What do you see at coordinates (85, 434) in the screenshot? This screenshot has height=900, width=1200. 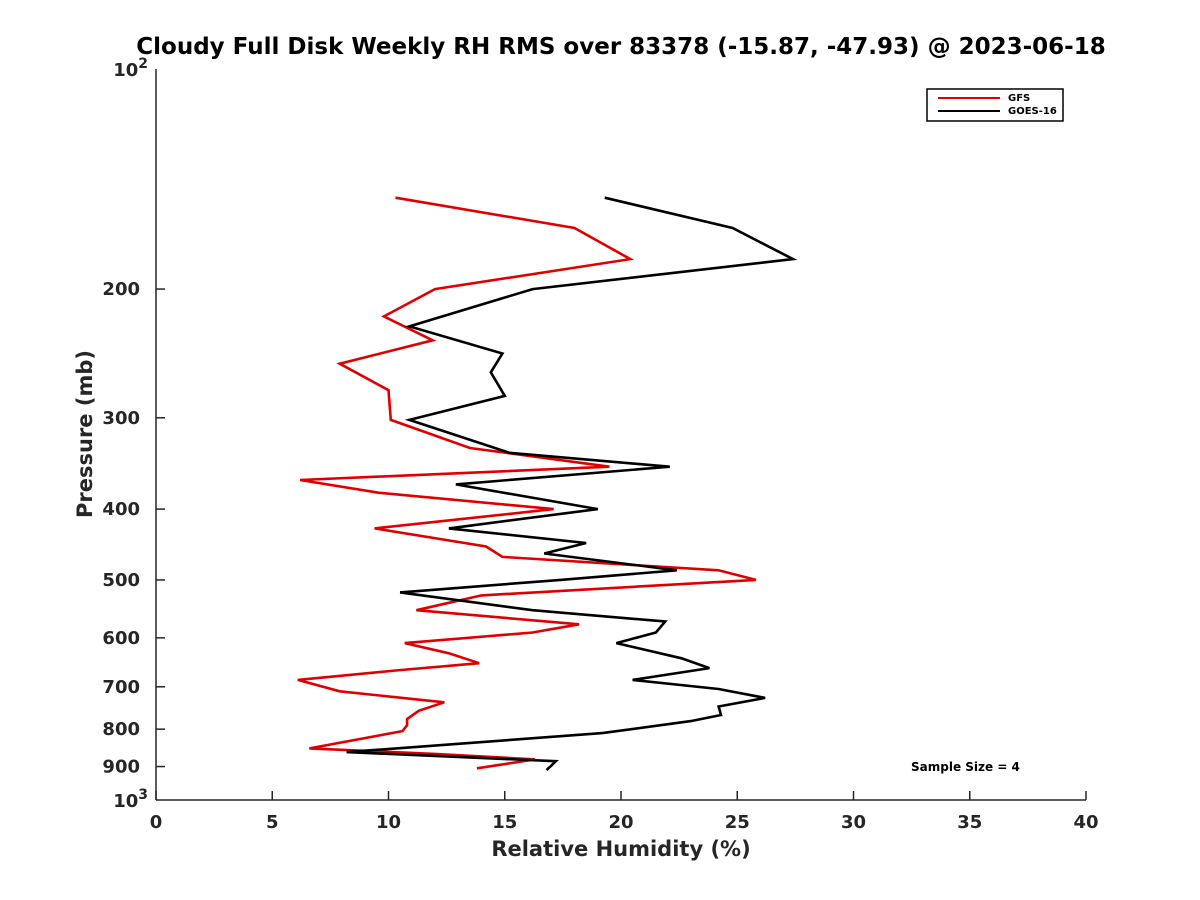 I see `y-axis-label: Pressure (mb)` at bounding box center [85, 434].